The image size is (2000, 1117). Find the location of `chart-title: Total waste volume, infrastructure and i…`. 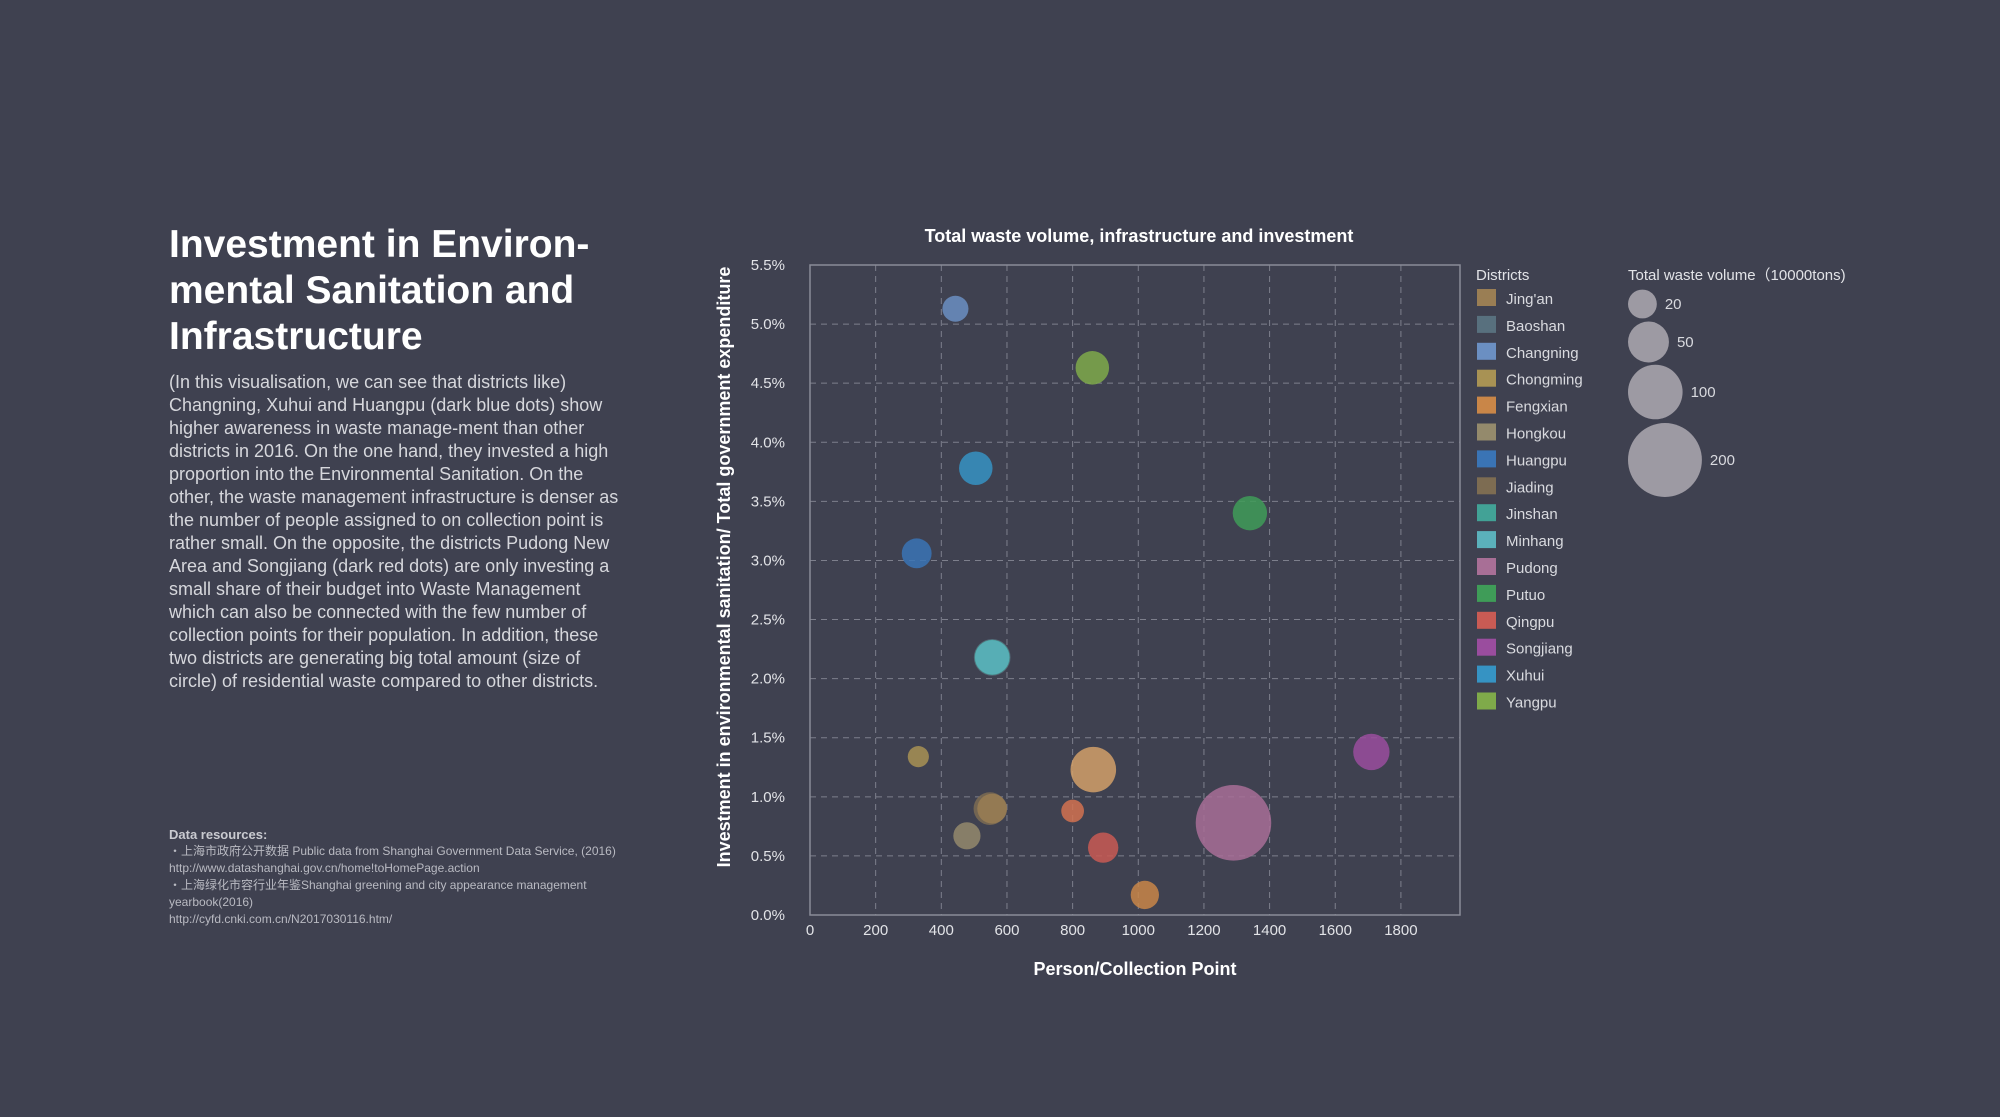

chart-title: Total waste volume, infrastructure and i… is located at coordinates (1139, 236).